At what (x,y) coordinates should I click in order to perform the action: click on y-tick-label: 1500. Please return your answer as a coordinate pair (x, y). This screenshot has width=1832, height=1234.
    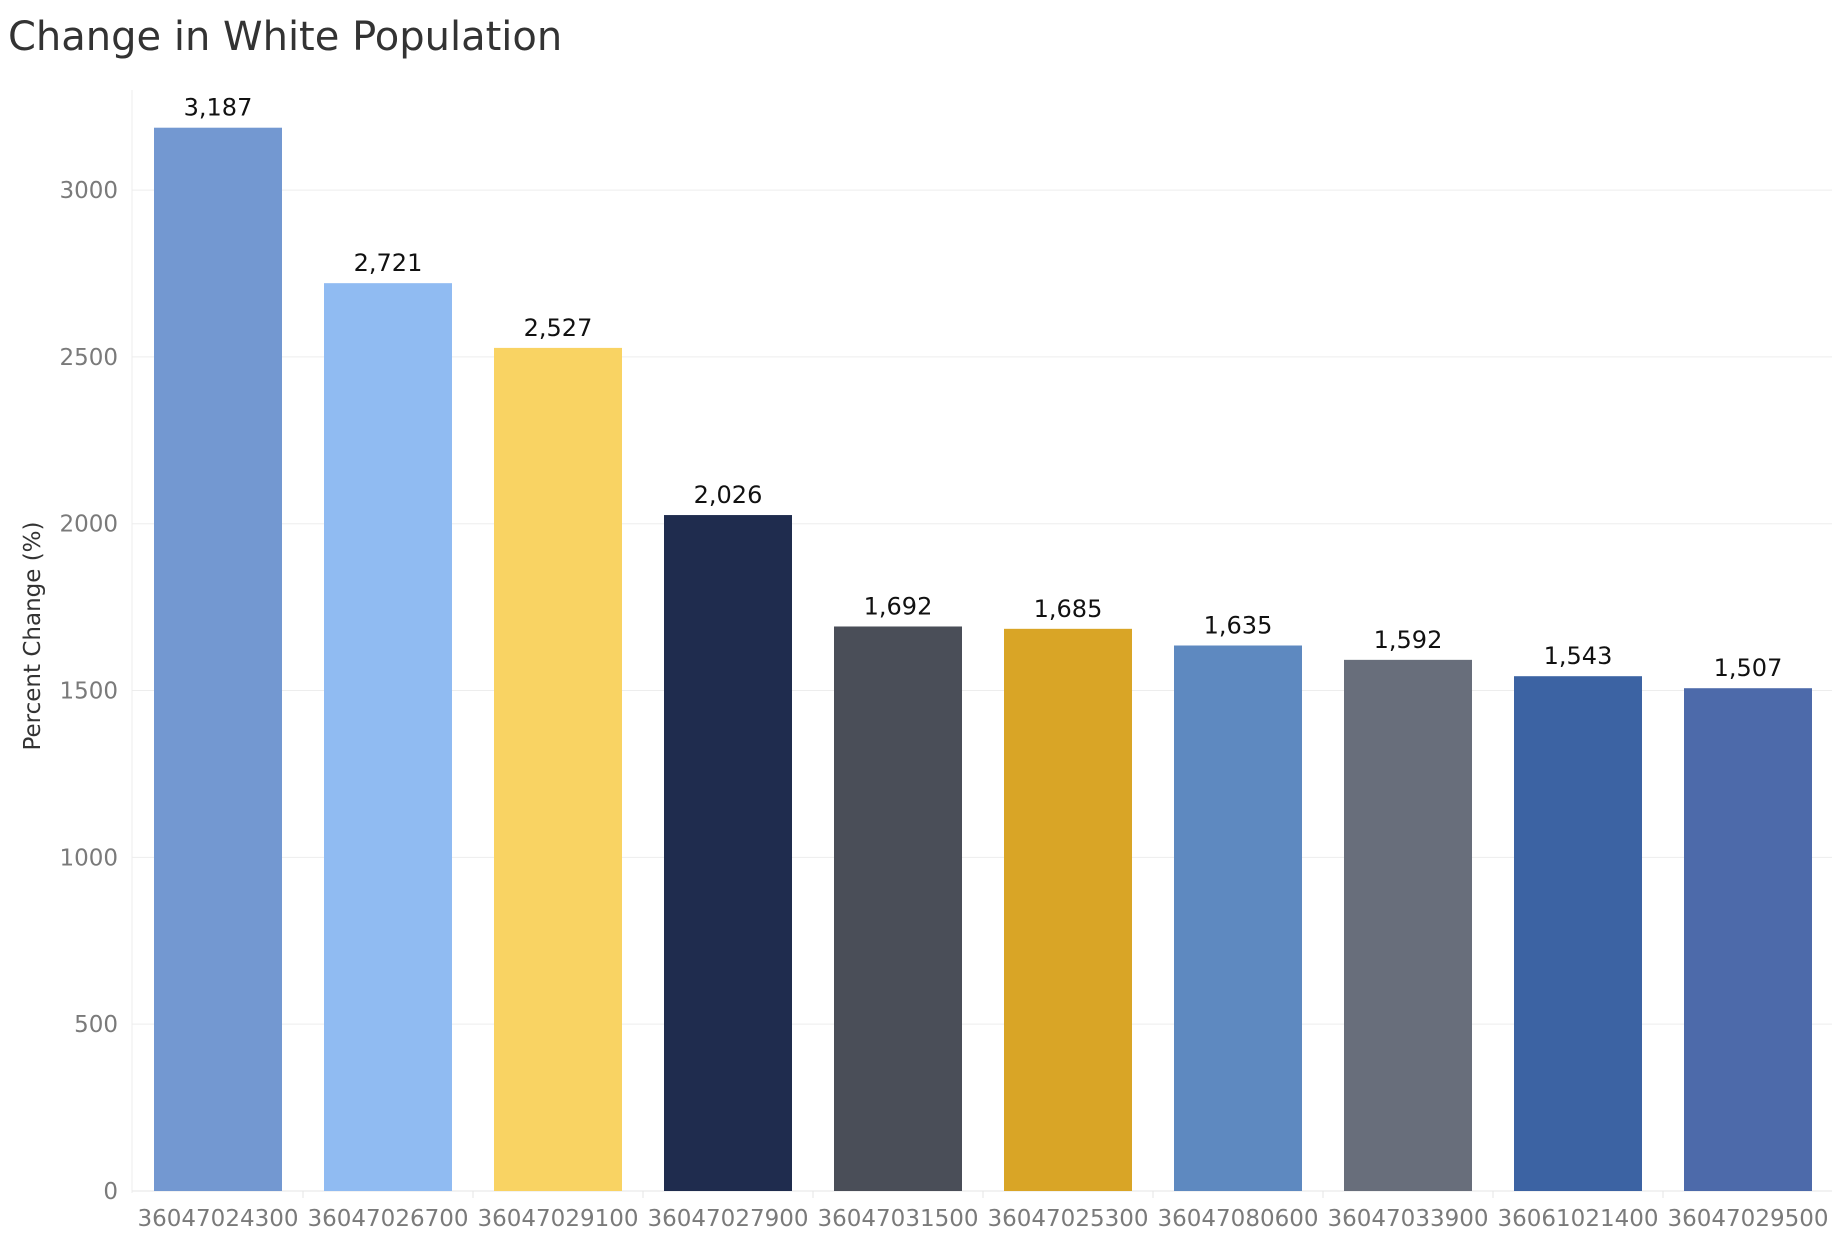
    Looking at the image, I should click on (88, 692).